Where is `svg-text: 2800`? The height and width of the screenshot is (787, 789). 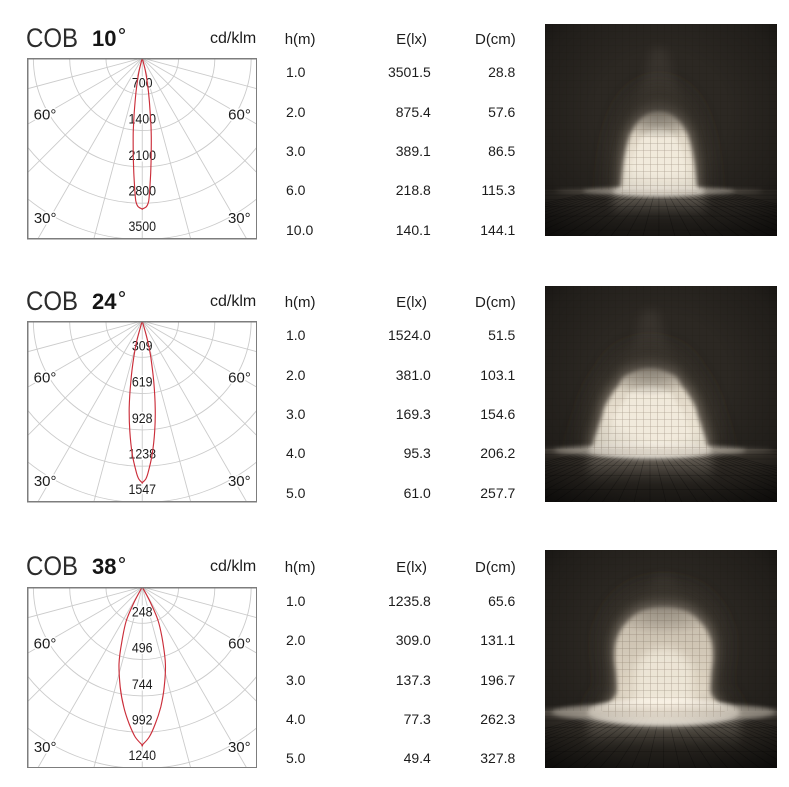
svg-text: 2800 is located at coordinates (142, 190).